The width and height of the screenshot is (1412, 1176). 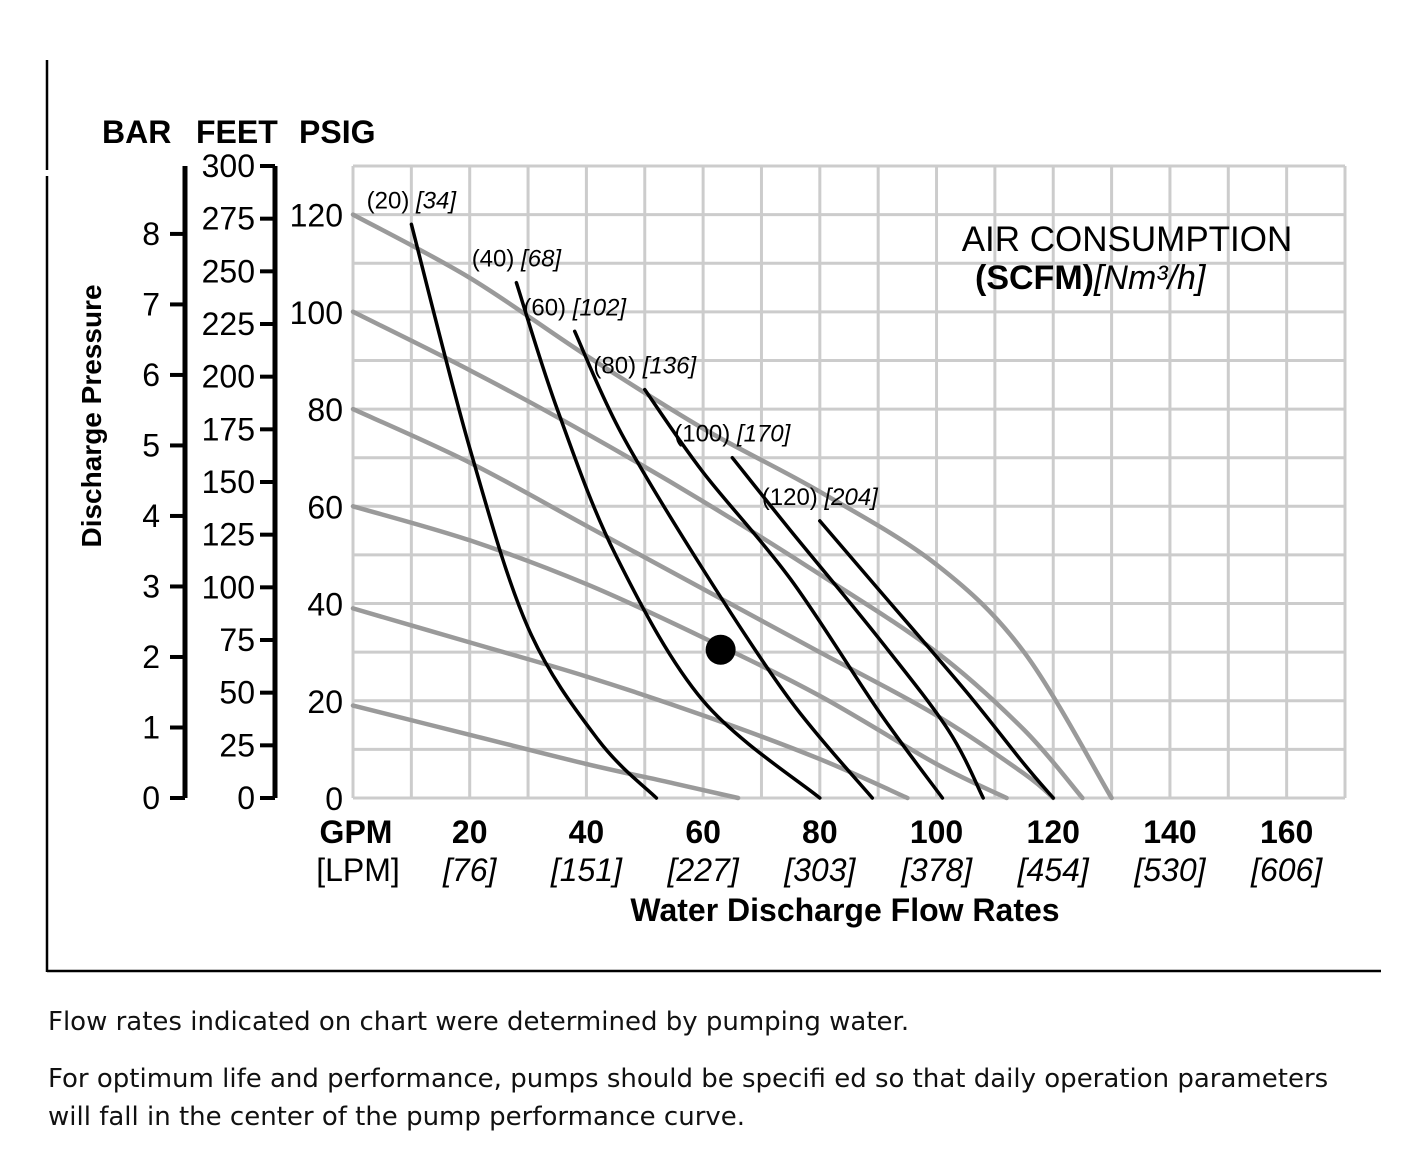 I want to click on psig-axis-tick-label: 100, so click(x=316, y=313).